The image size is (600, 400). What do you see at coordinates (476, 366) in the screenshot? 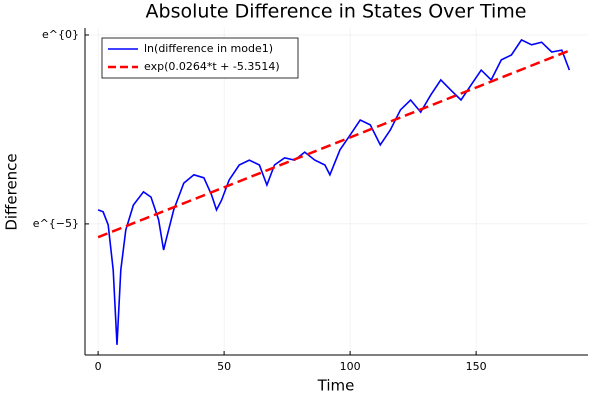
I see `x-tick-label: 150` at bounding box center [476, 366].